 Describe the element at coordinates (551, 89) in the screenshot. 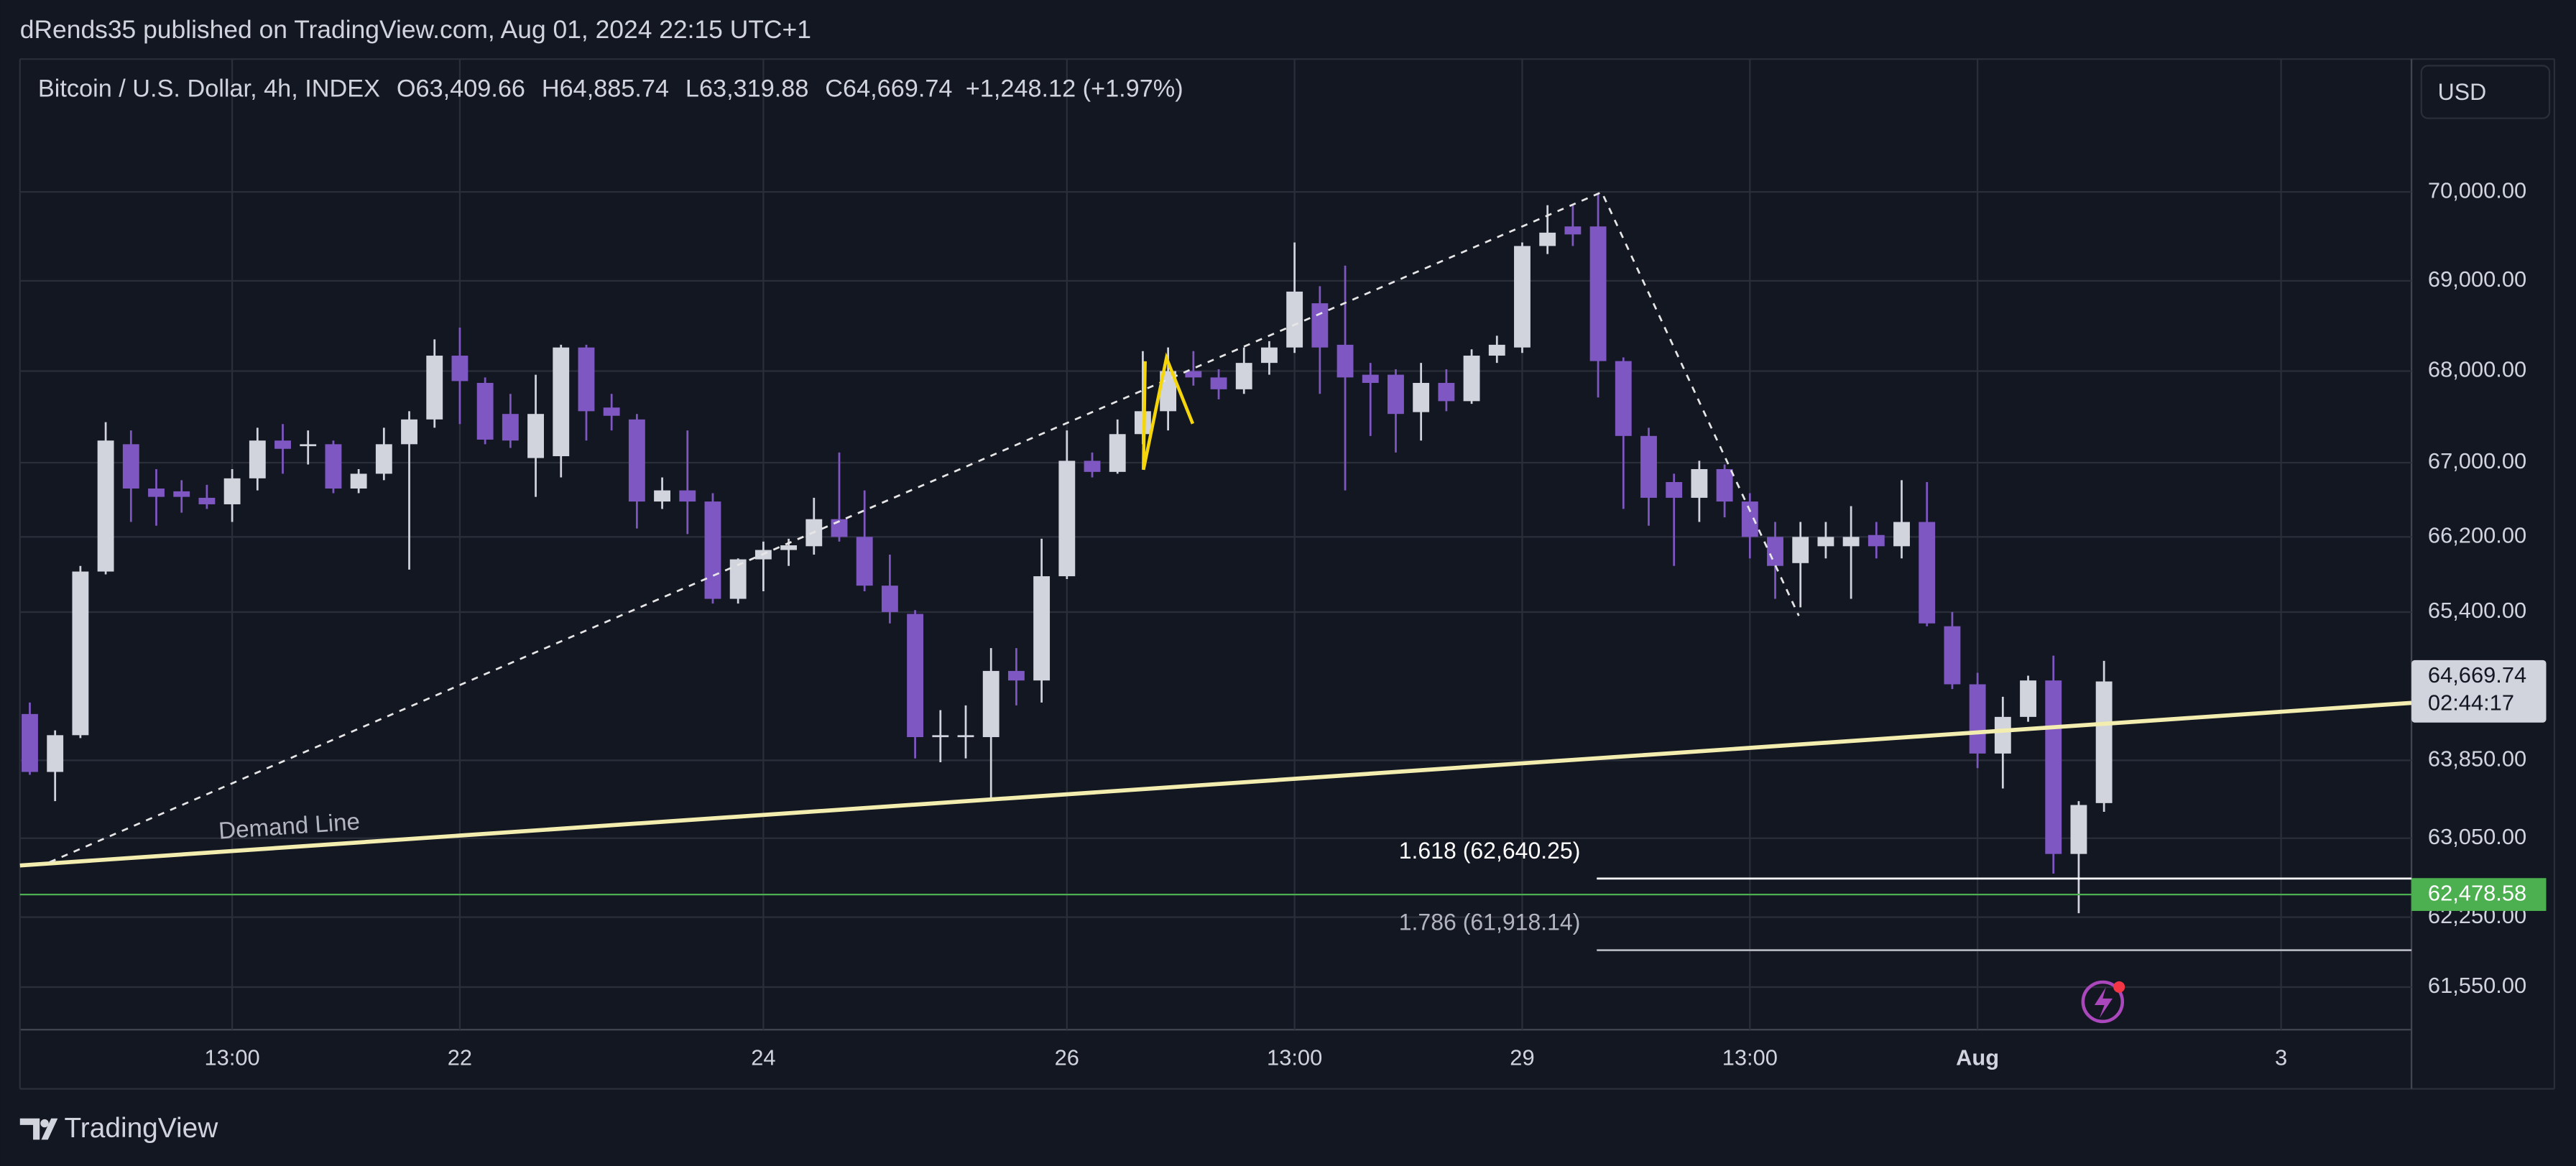

I see `ohlc-key: H` at that location.